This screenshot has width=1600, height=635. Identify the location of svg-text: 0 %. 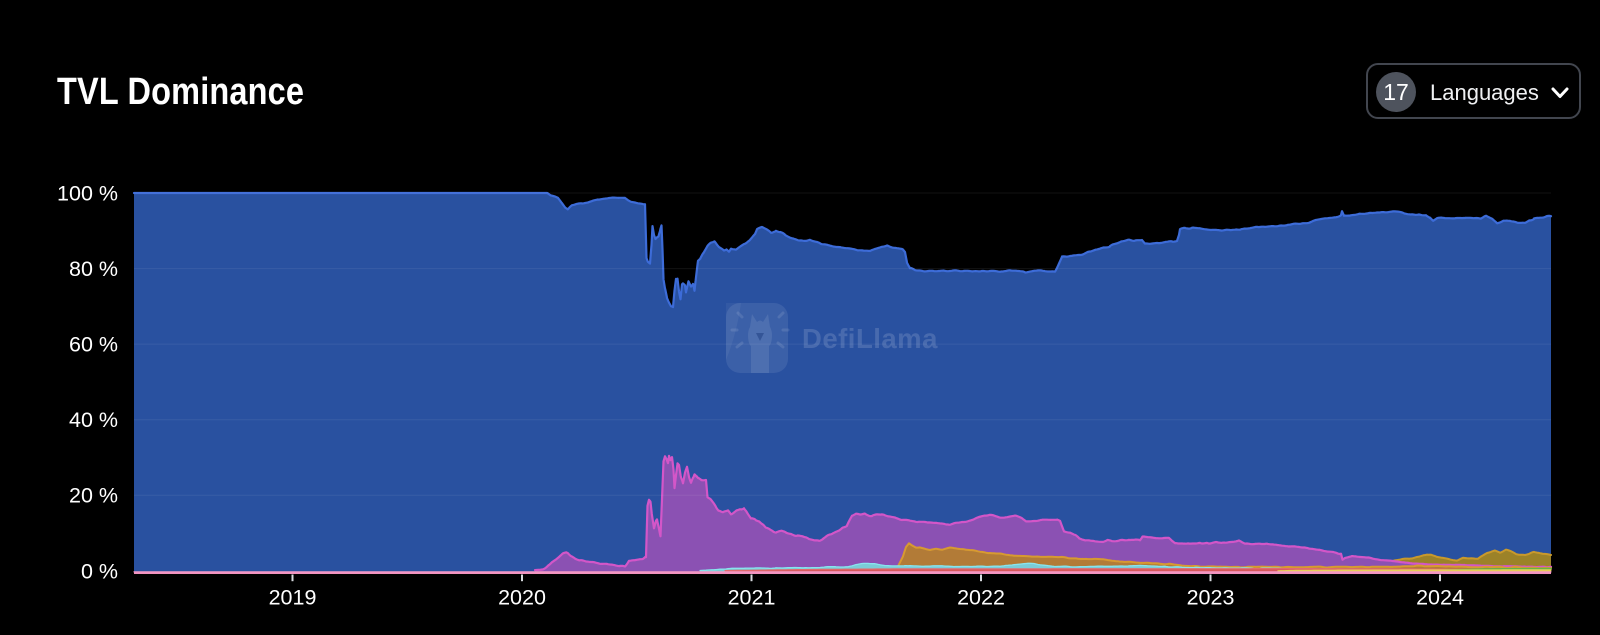
(99, 571).